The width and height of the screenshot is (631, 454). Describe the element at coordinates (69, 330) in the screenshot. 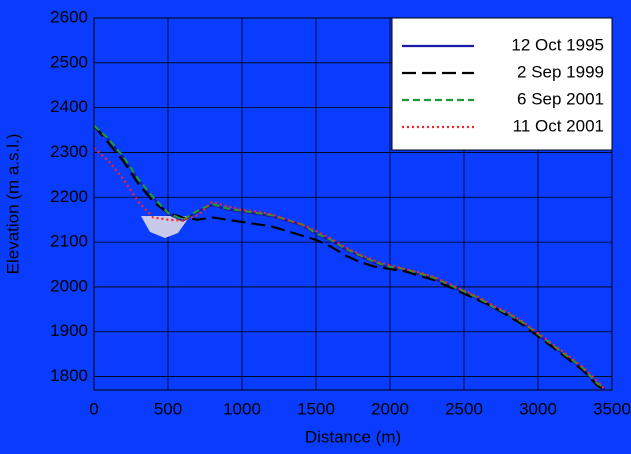

I see `y-tick-label: 1900` at that location.